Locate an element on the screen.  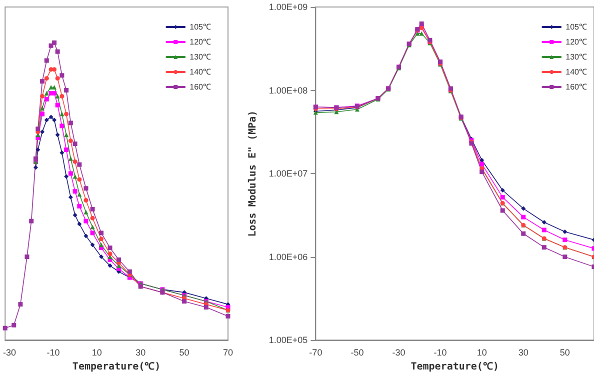
y-tick-label: 1.00E+09 is located at coordinates (288, 7).